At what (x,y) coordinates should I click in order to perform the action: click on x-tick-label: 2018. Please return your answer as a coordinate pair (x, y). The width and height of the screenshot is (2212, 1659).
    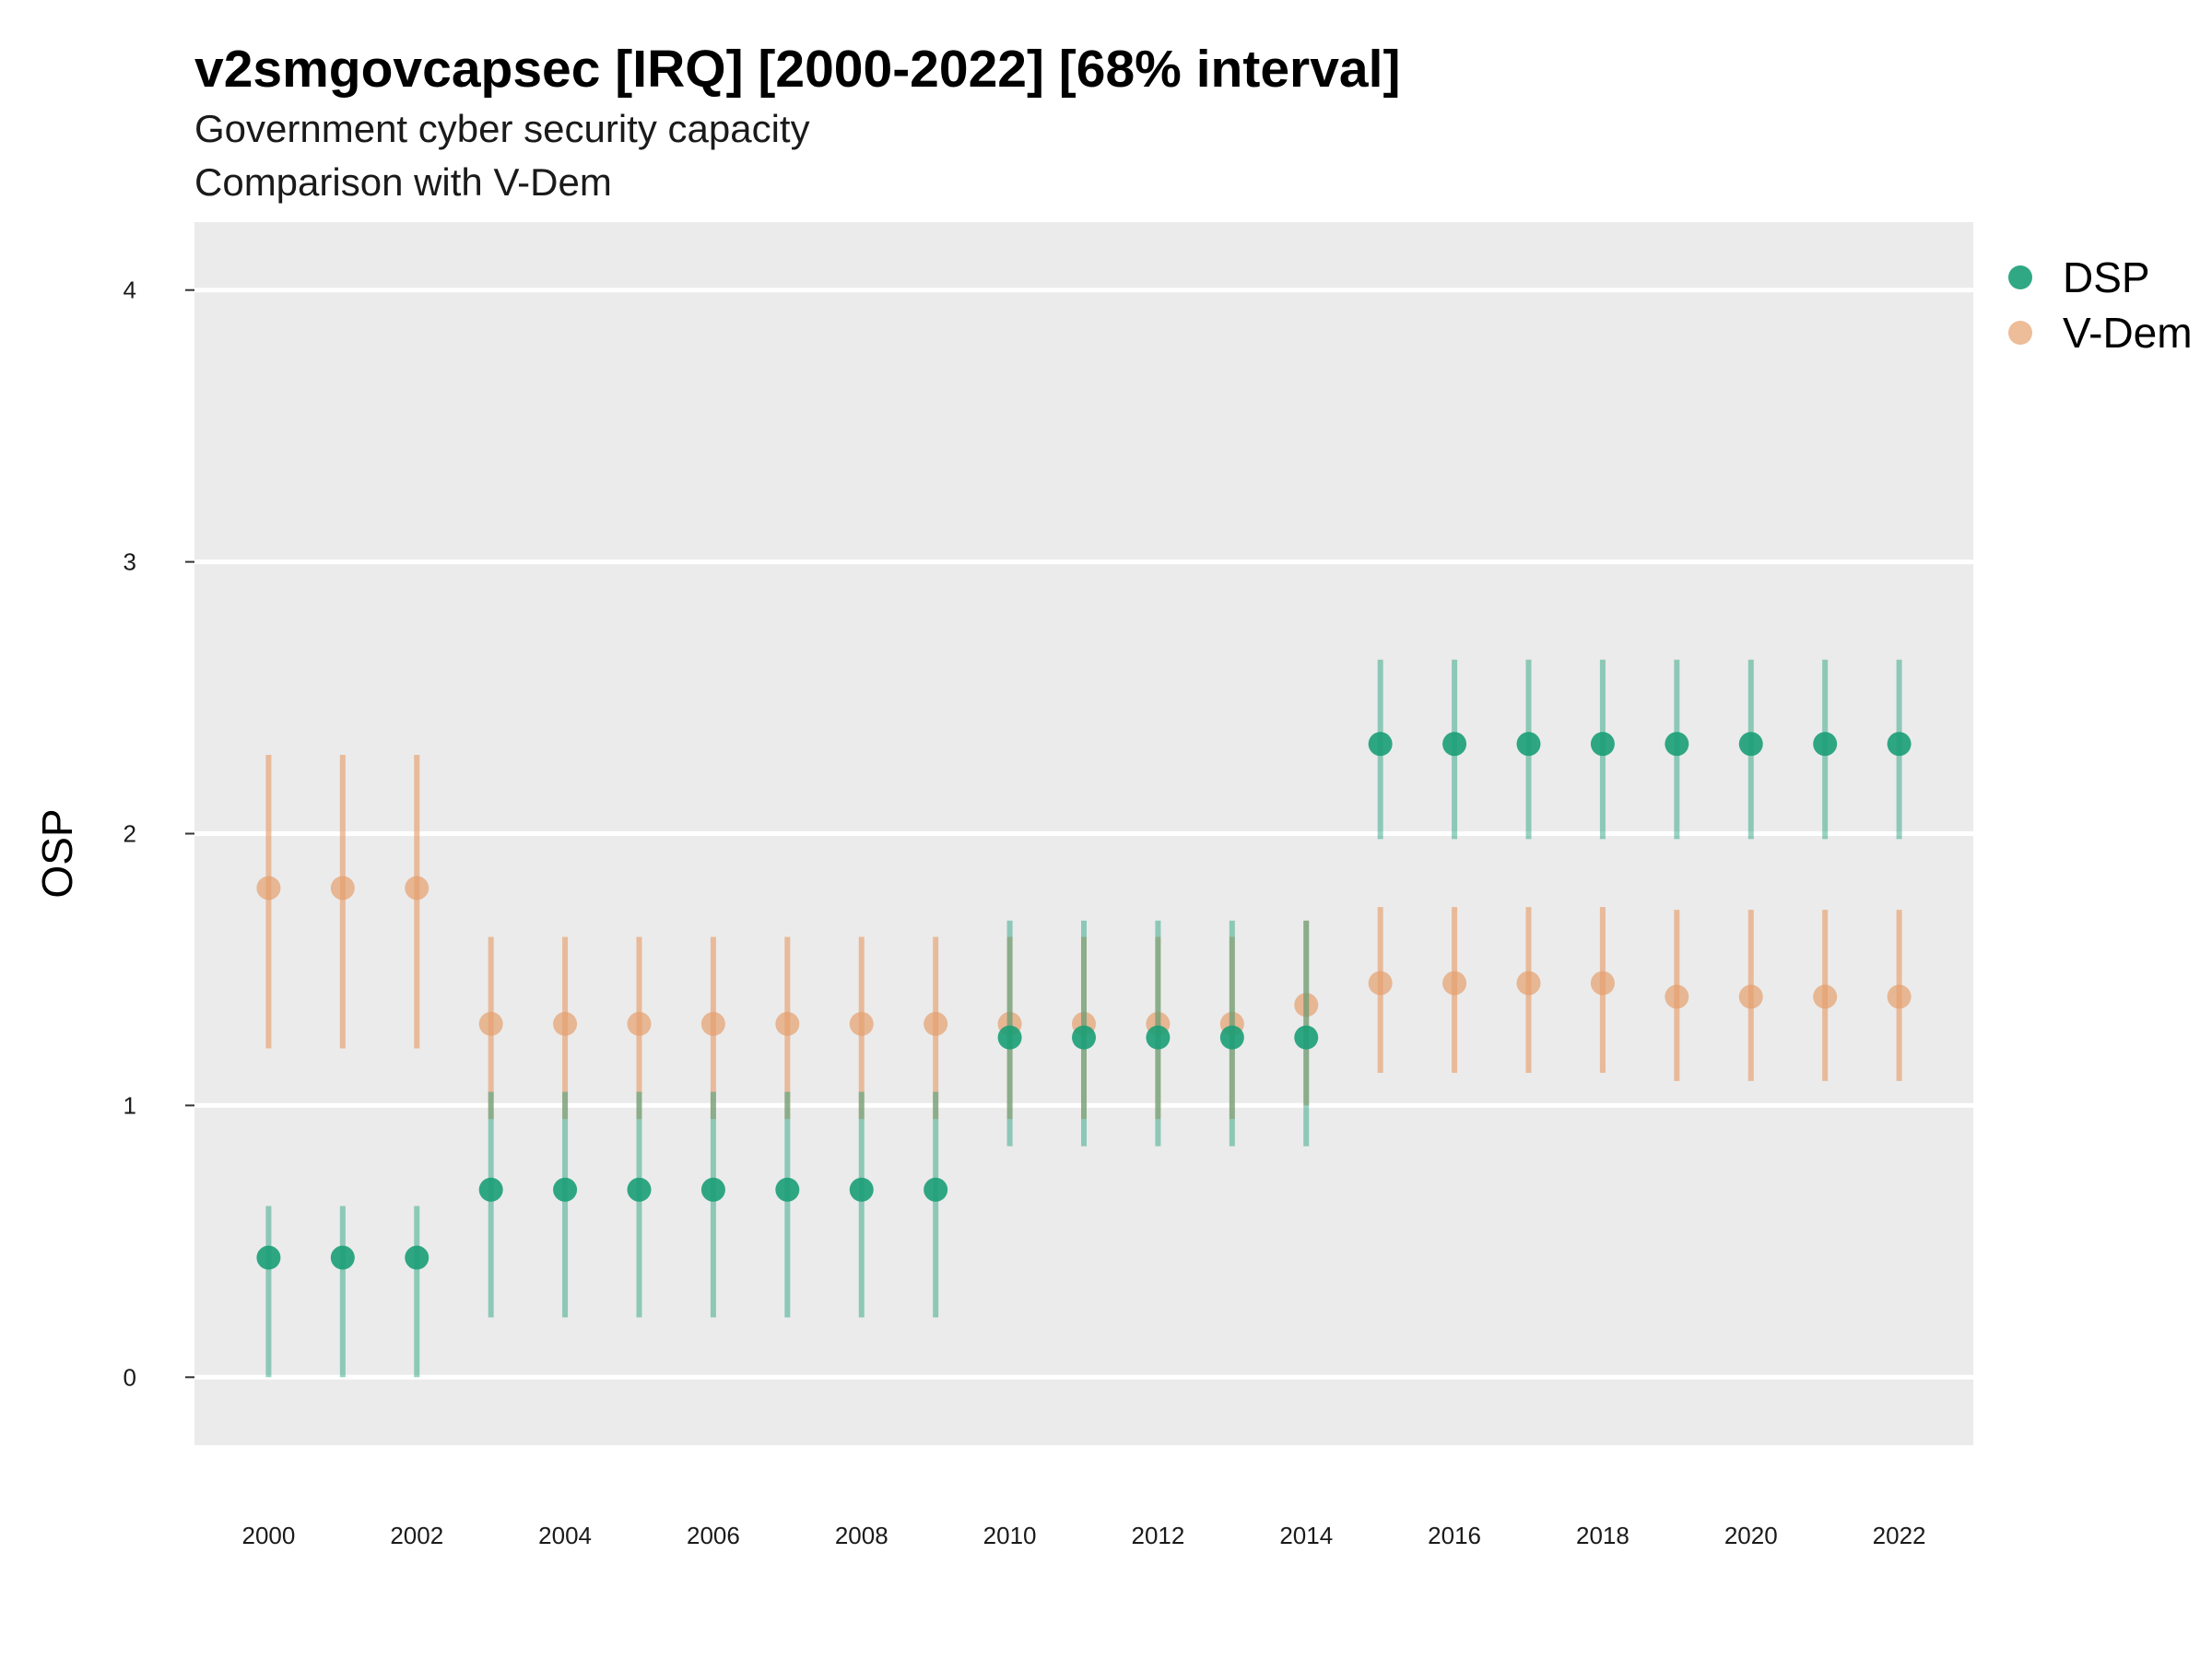
    Looking at the image, I should click on (1603, 1535).